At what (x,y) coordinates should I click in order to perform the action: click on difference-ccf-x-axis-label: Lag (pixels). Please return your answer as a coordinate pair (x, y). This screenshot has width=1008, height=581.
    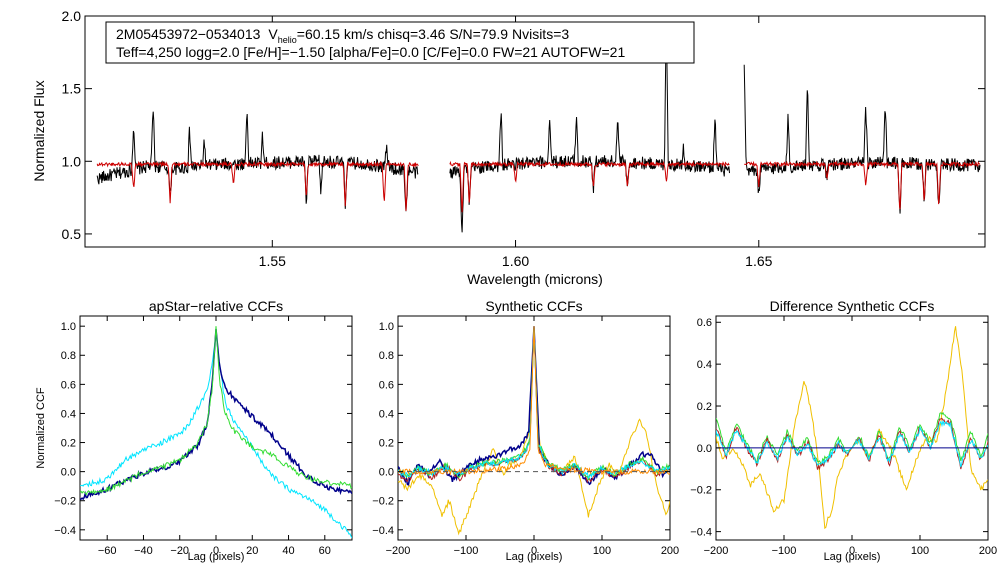
    Looking at the image, I should click on (852, 557).